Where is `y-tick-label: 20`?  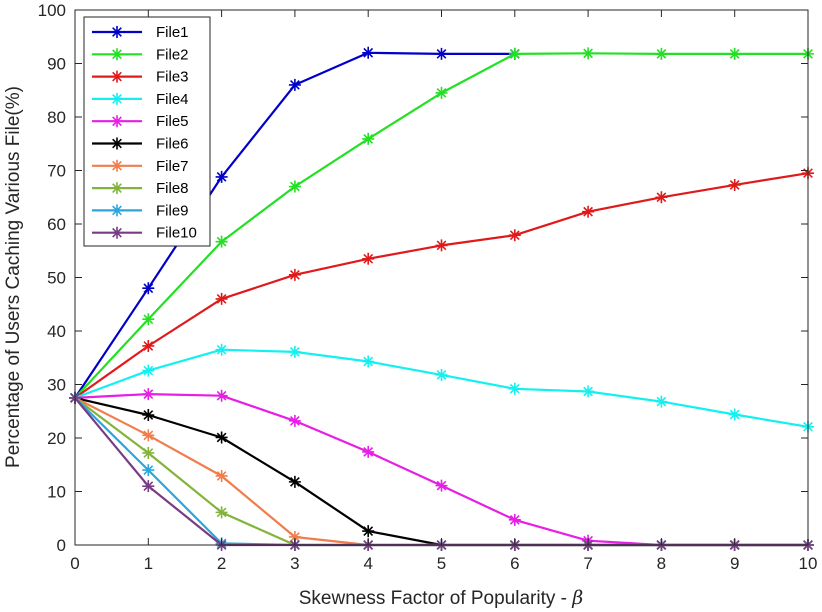 y-tick-label: 20 is located at coordinates (56, 438).